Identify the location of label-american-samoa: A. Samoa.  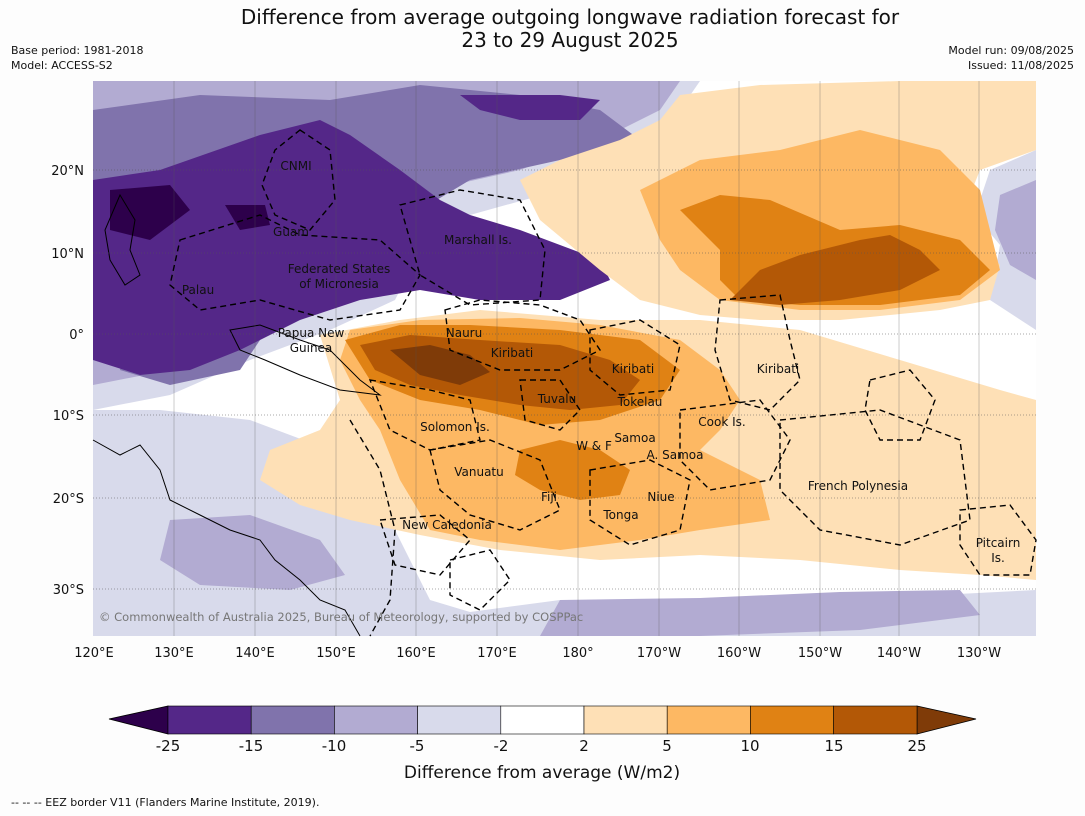
(675, 455).